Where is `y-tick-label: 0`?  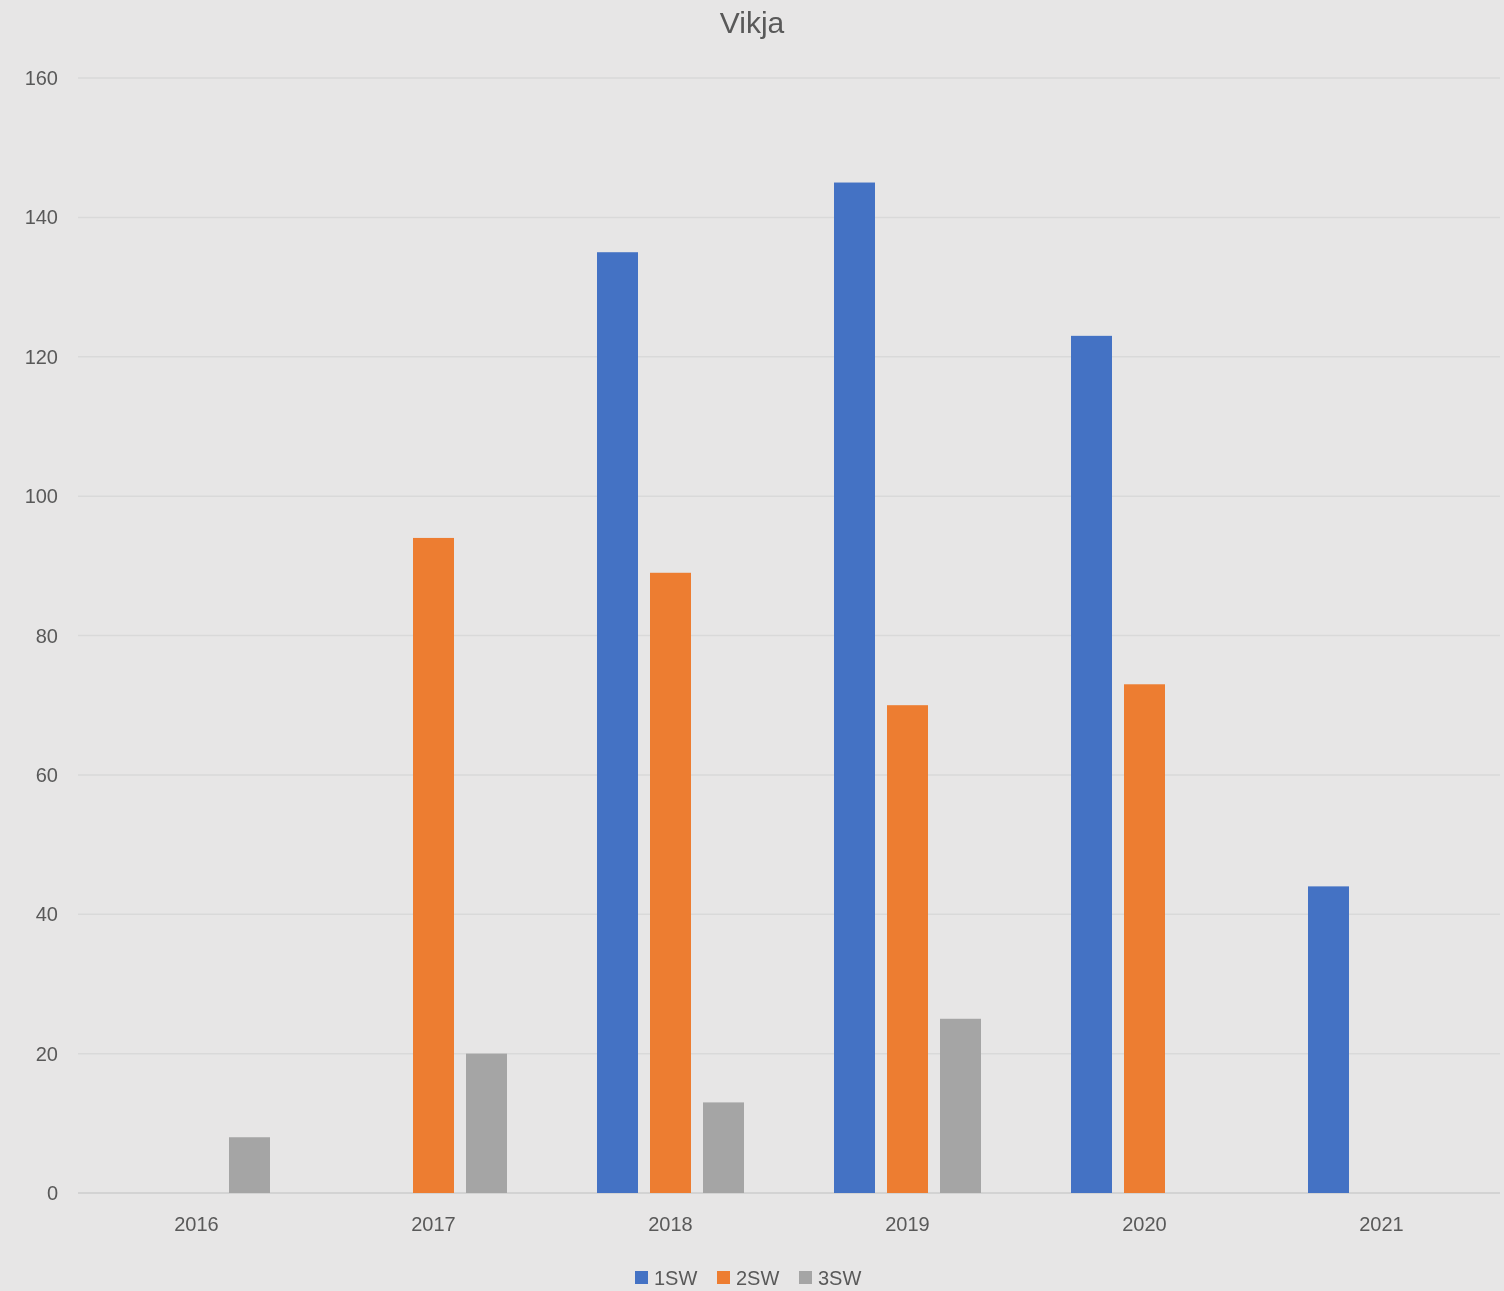
y-tick-label: 0 is located at coordinates (52, 1193).